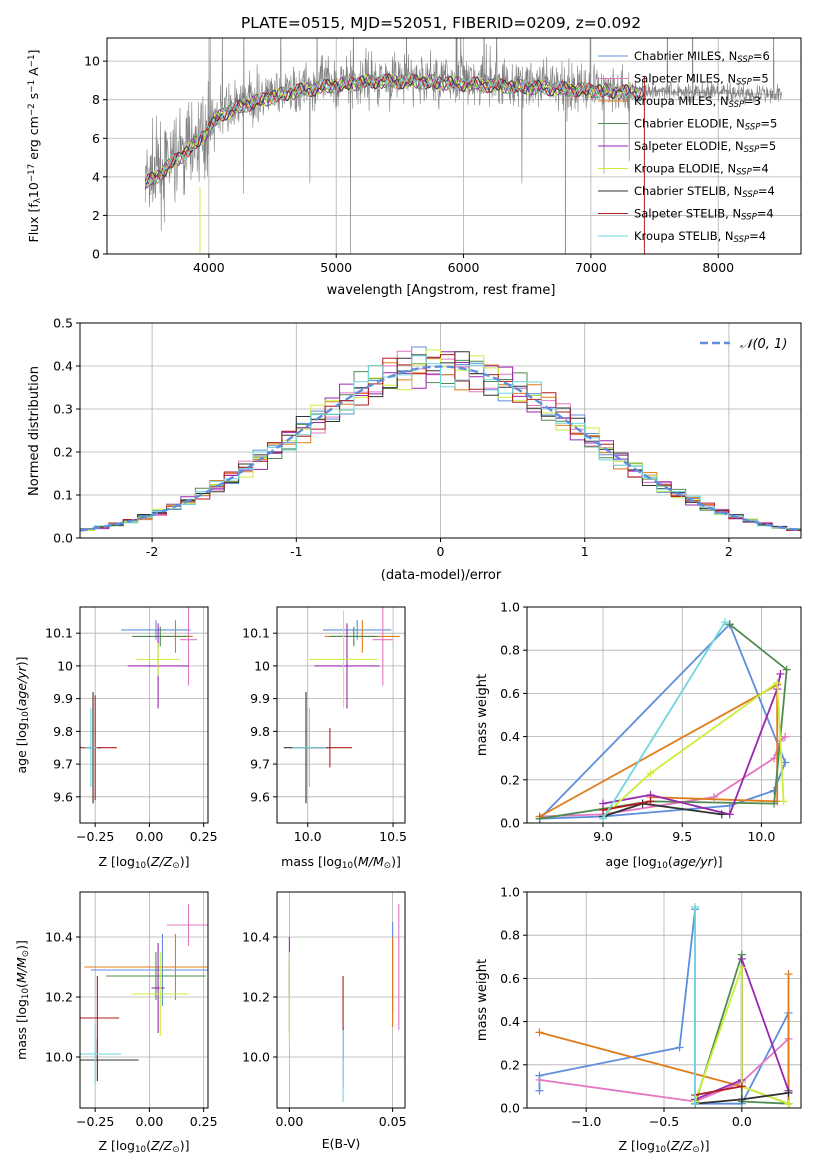 The image size is (819, 1170). I want to click on y-tick-label: 0.1, so click(63, 495).